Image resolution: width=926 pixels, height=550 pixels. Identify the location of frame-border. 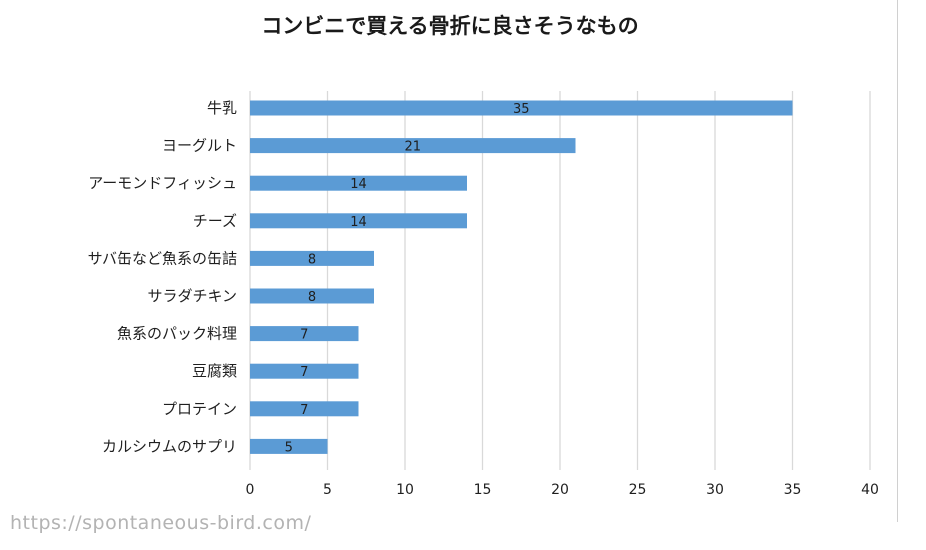
(897, 261).